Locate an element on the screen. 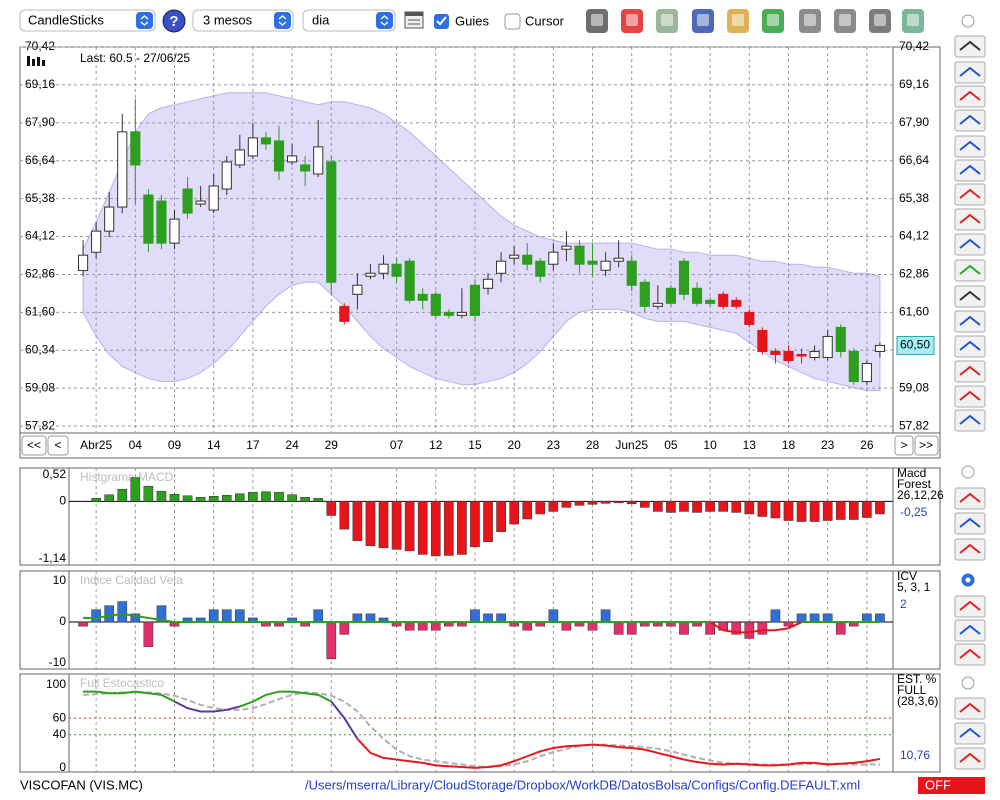 The width and height of the screenshot is (1000, 800). chart-type-select: CandleSticks is located at coordinates (87, 20).